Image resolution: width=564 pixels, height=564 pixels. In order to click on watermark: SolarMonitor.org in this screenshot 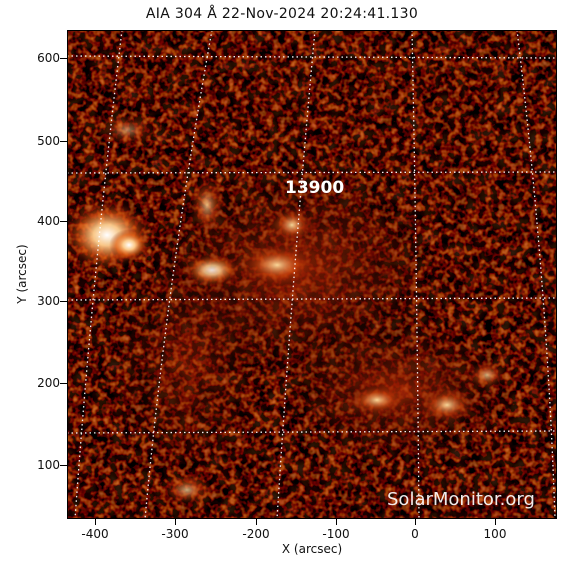, I will do `click(461, 499)`.